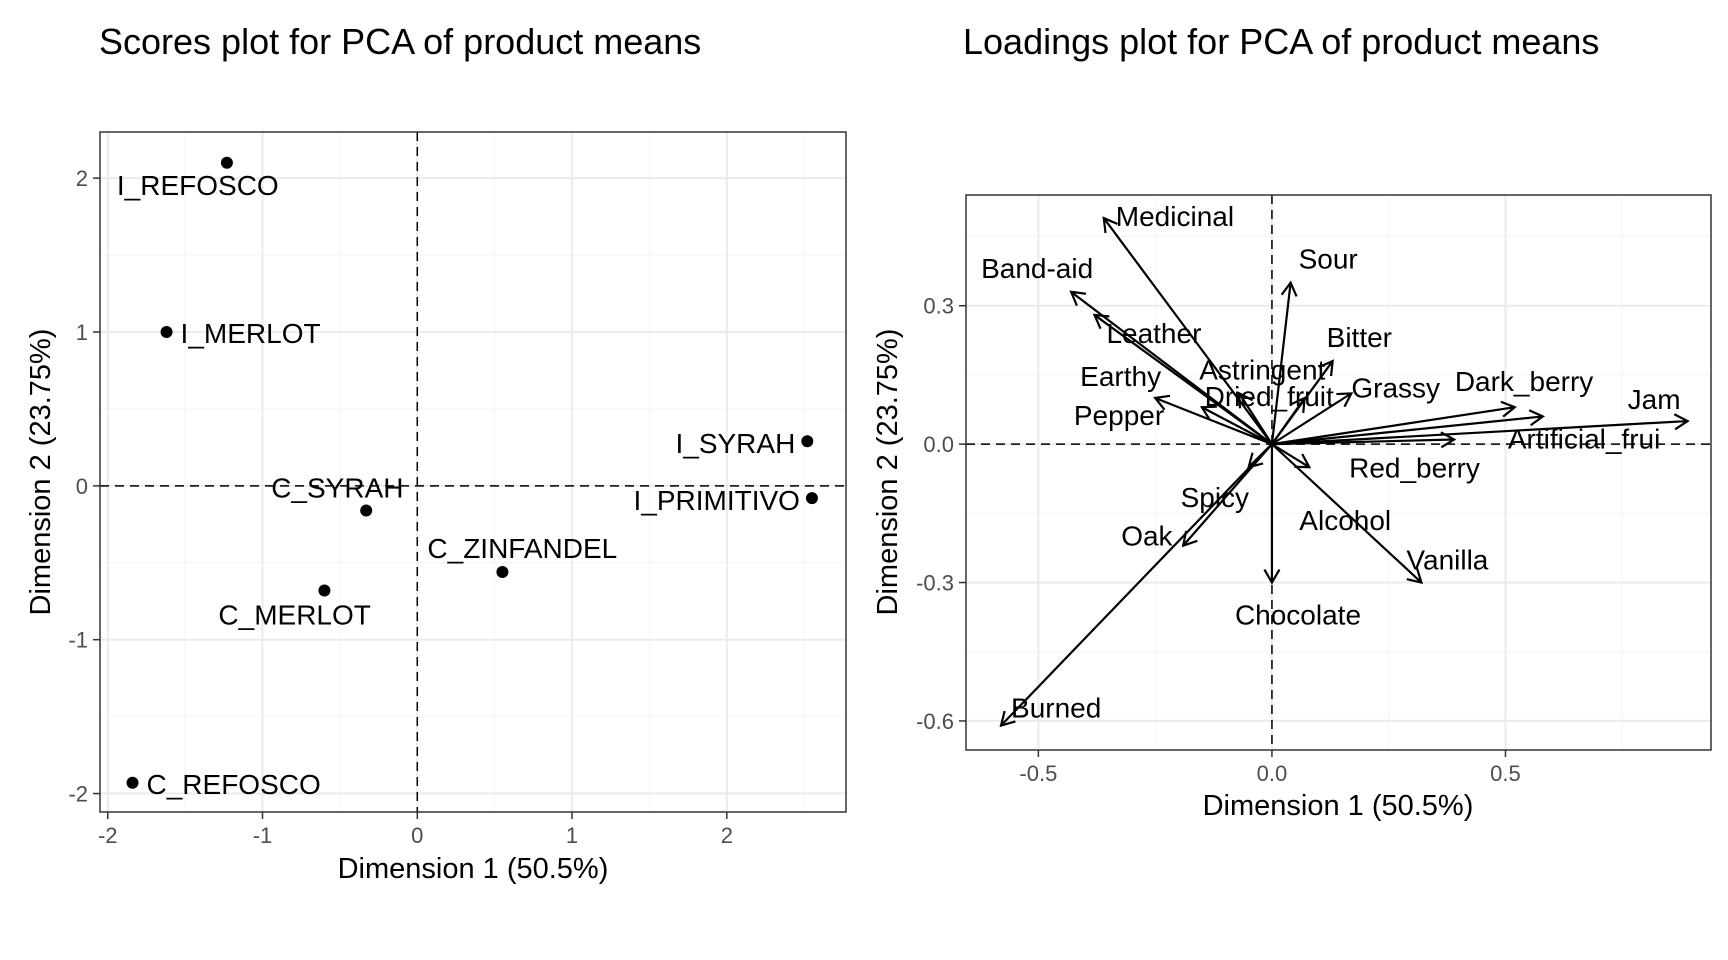  I want to click on loadings-x-axis-title: Dimension 1 (50.5%), so click(1338, 806).